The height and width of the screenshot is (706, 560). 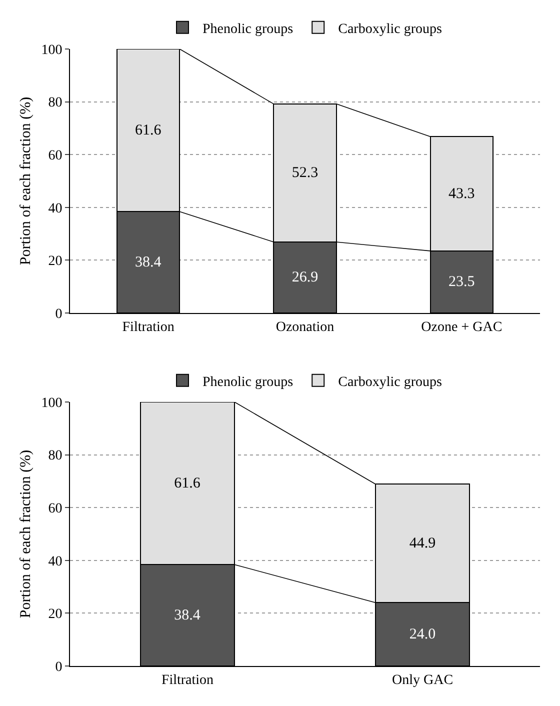 I want to click on data-label: 44.9, so click(x=422, y=543).